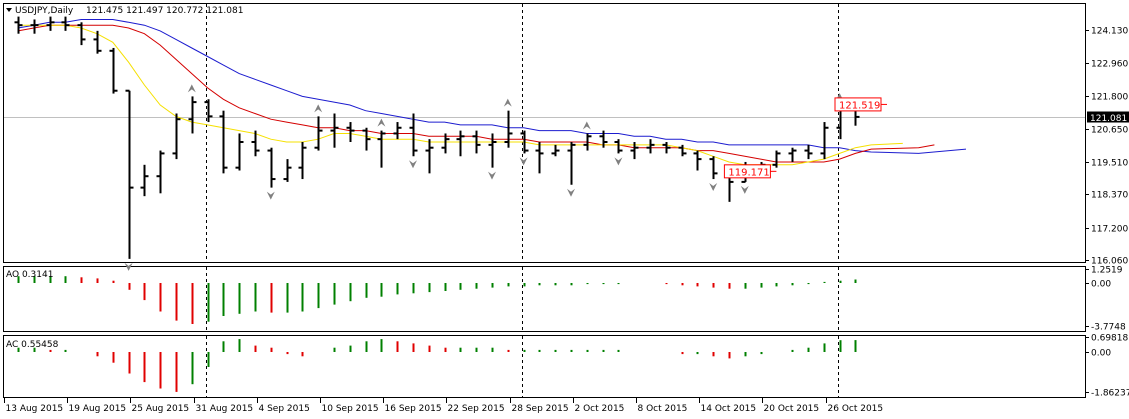  Describe the element at coordinates (1109, 98) in the screenshot. I see `price-tick-label: 121.800` at that location.